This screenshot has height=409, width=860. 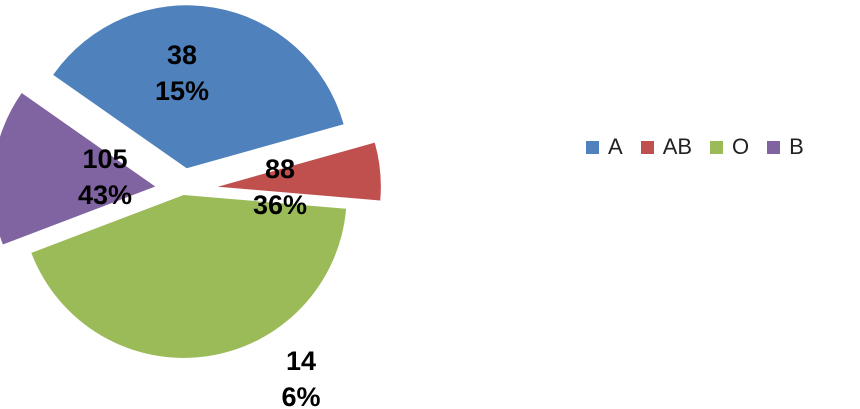 I want to click on pie-slice-o, so click(x=189, y=276).